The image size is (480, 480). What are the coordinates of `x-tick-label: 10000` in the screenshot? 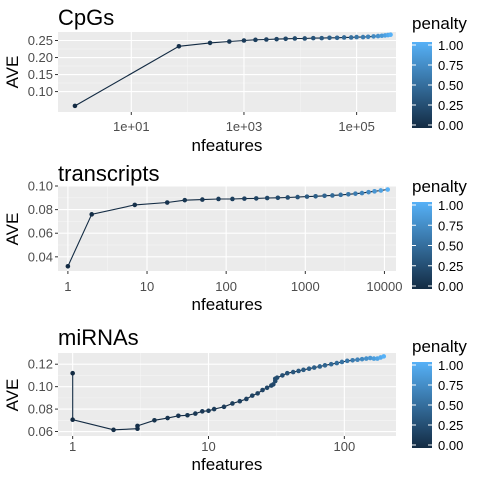 It's located at (384, 286).